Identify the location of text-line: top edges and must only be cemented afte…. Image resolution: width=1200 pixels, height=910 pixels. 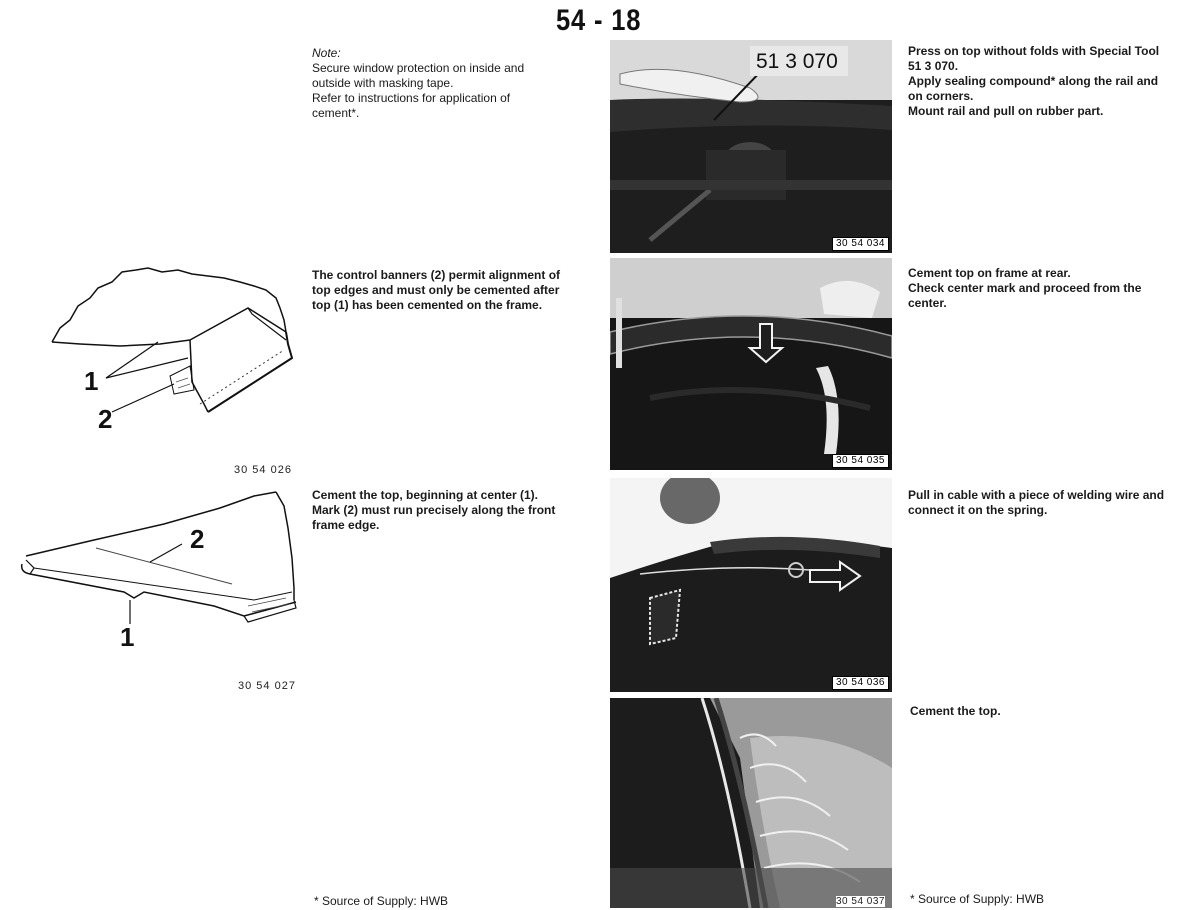
(436, 290).